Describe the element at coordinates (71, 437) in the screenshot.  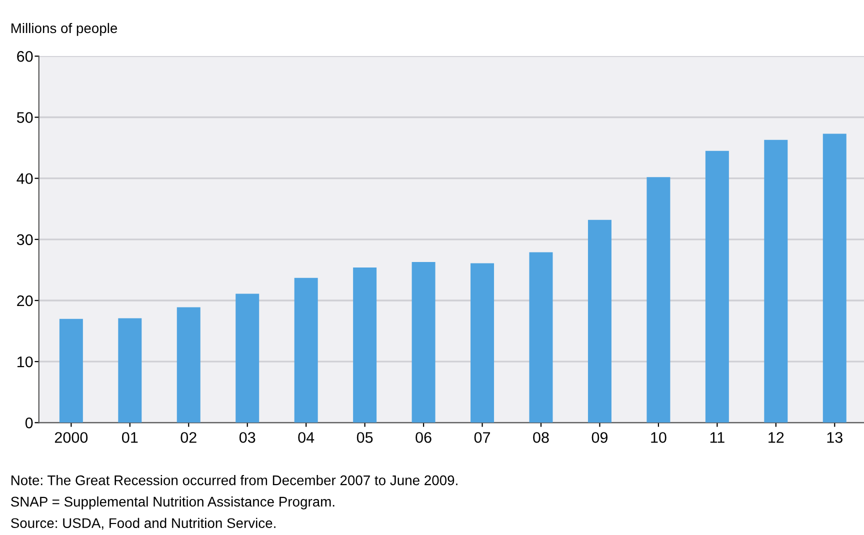
I see `x-tick-label: 2000` at that location.